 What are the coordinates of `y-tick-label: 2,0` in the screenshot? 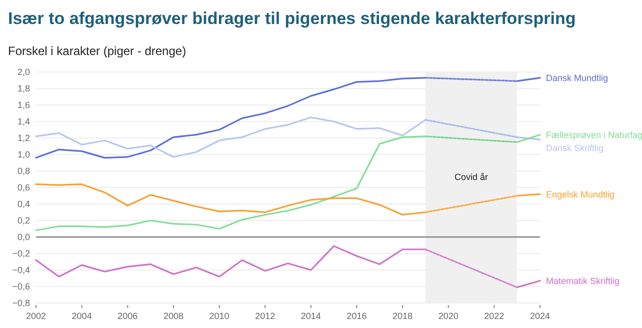 It's located at (23, 72).